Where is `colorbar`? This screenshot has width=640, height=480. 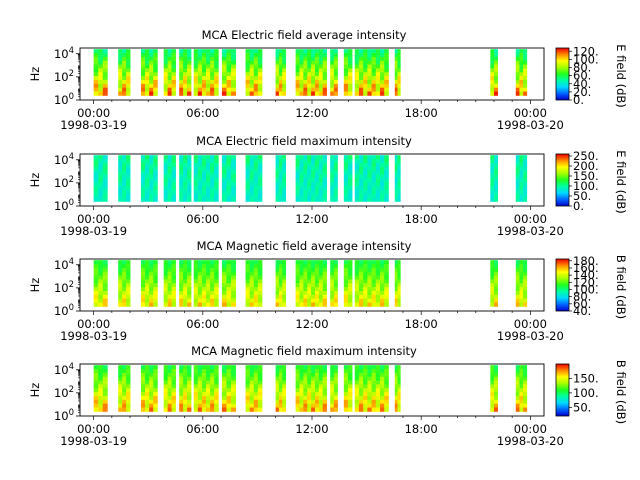
colorbar is located at coordinates (562, 74).